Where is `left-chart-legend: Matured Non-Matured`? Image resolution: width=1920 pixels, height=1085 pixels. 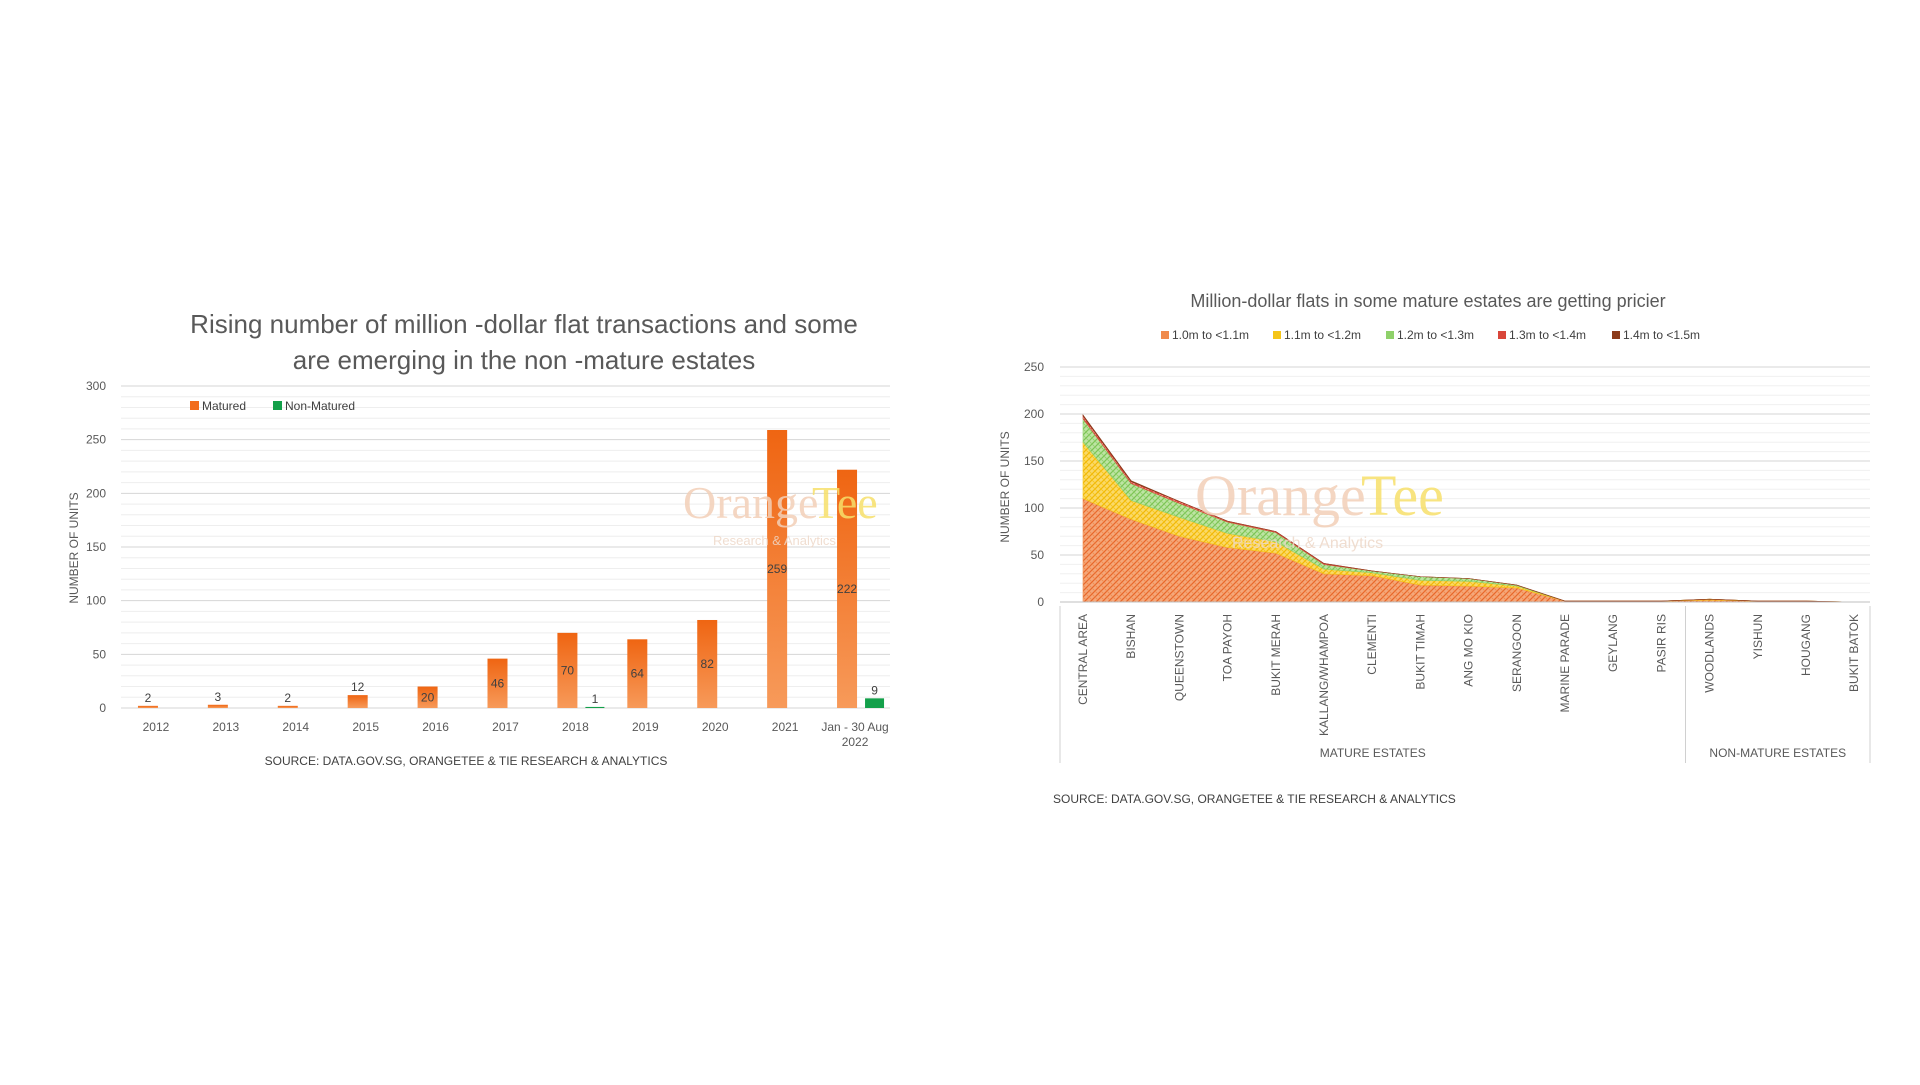 left-chart-legend: Matured Non-Matured is located at coordinates (272, 406).